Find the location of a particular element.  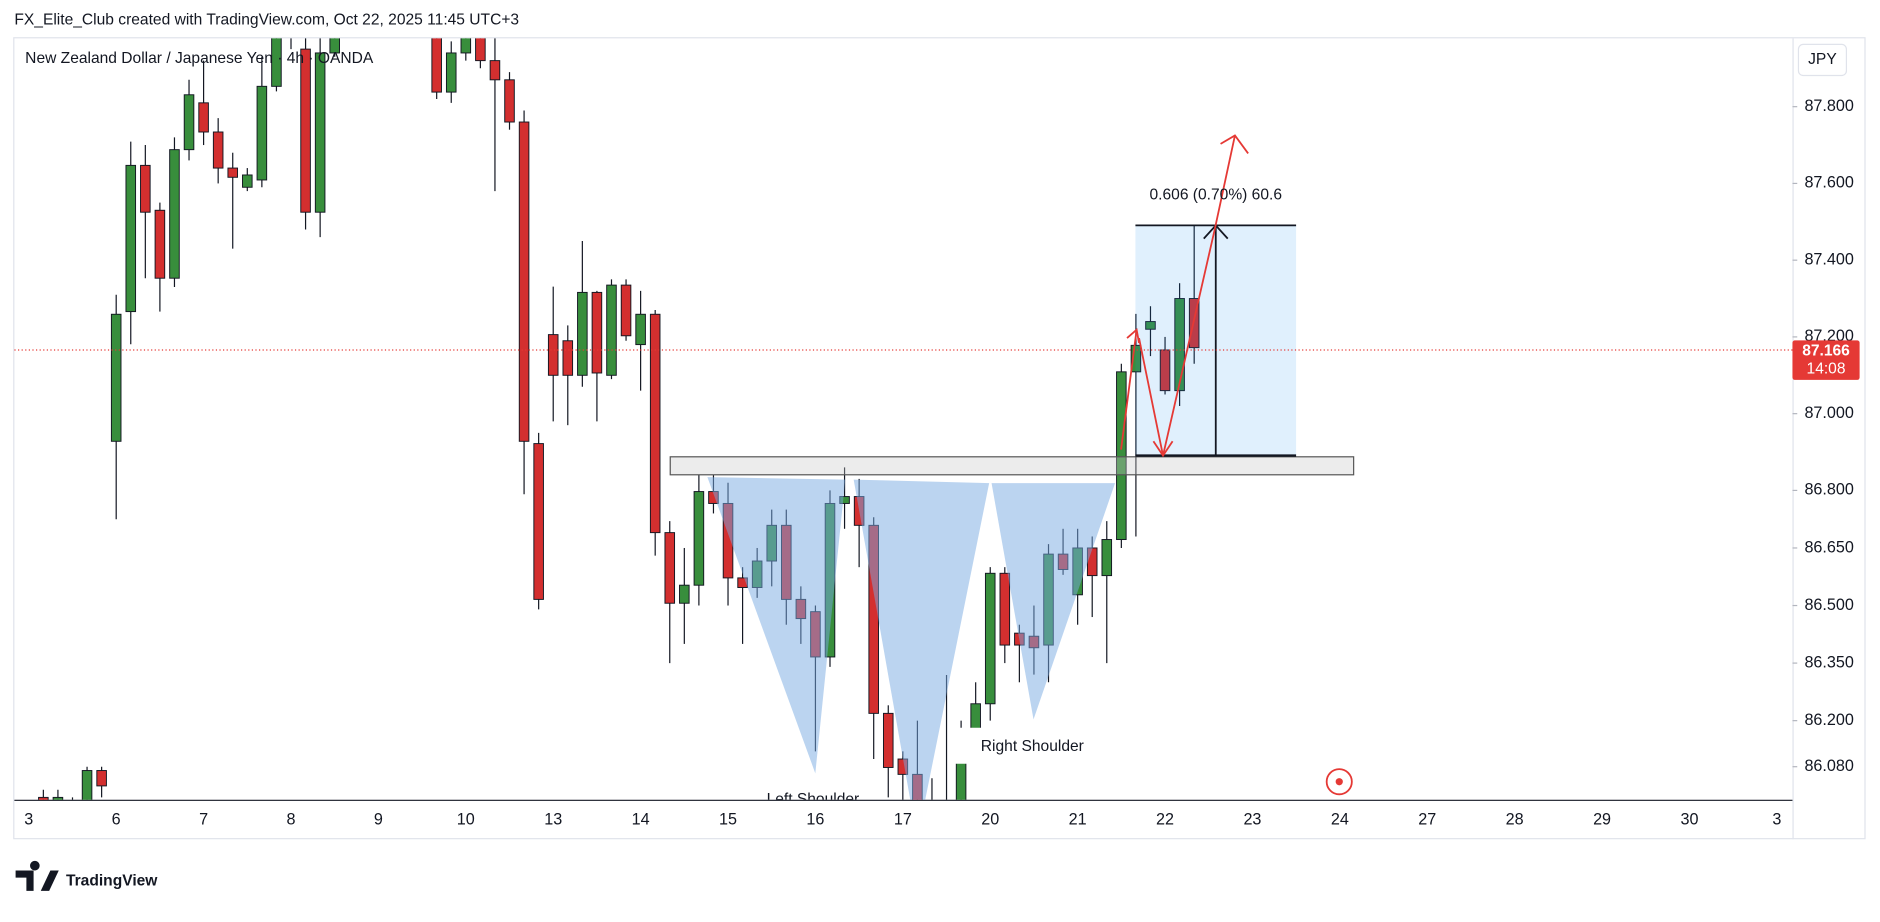

x-tick-label: 9 is located at coordinates (378, 819).